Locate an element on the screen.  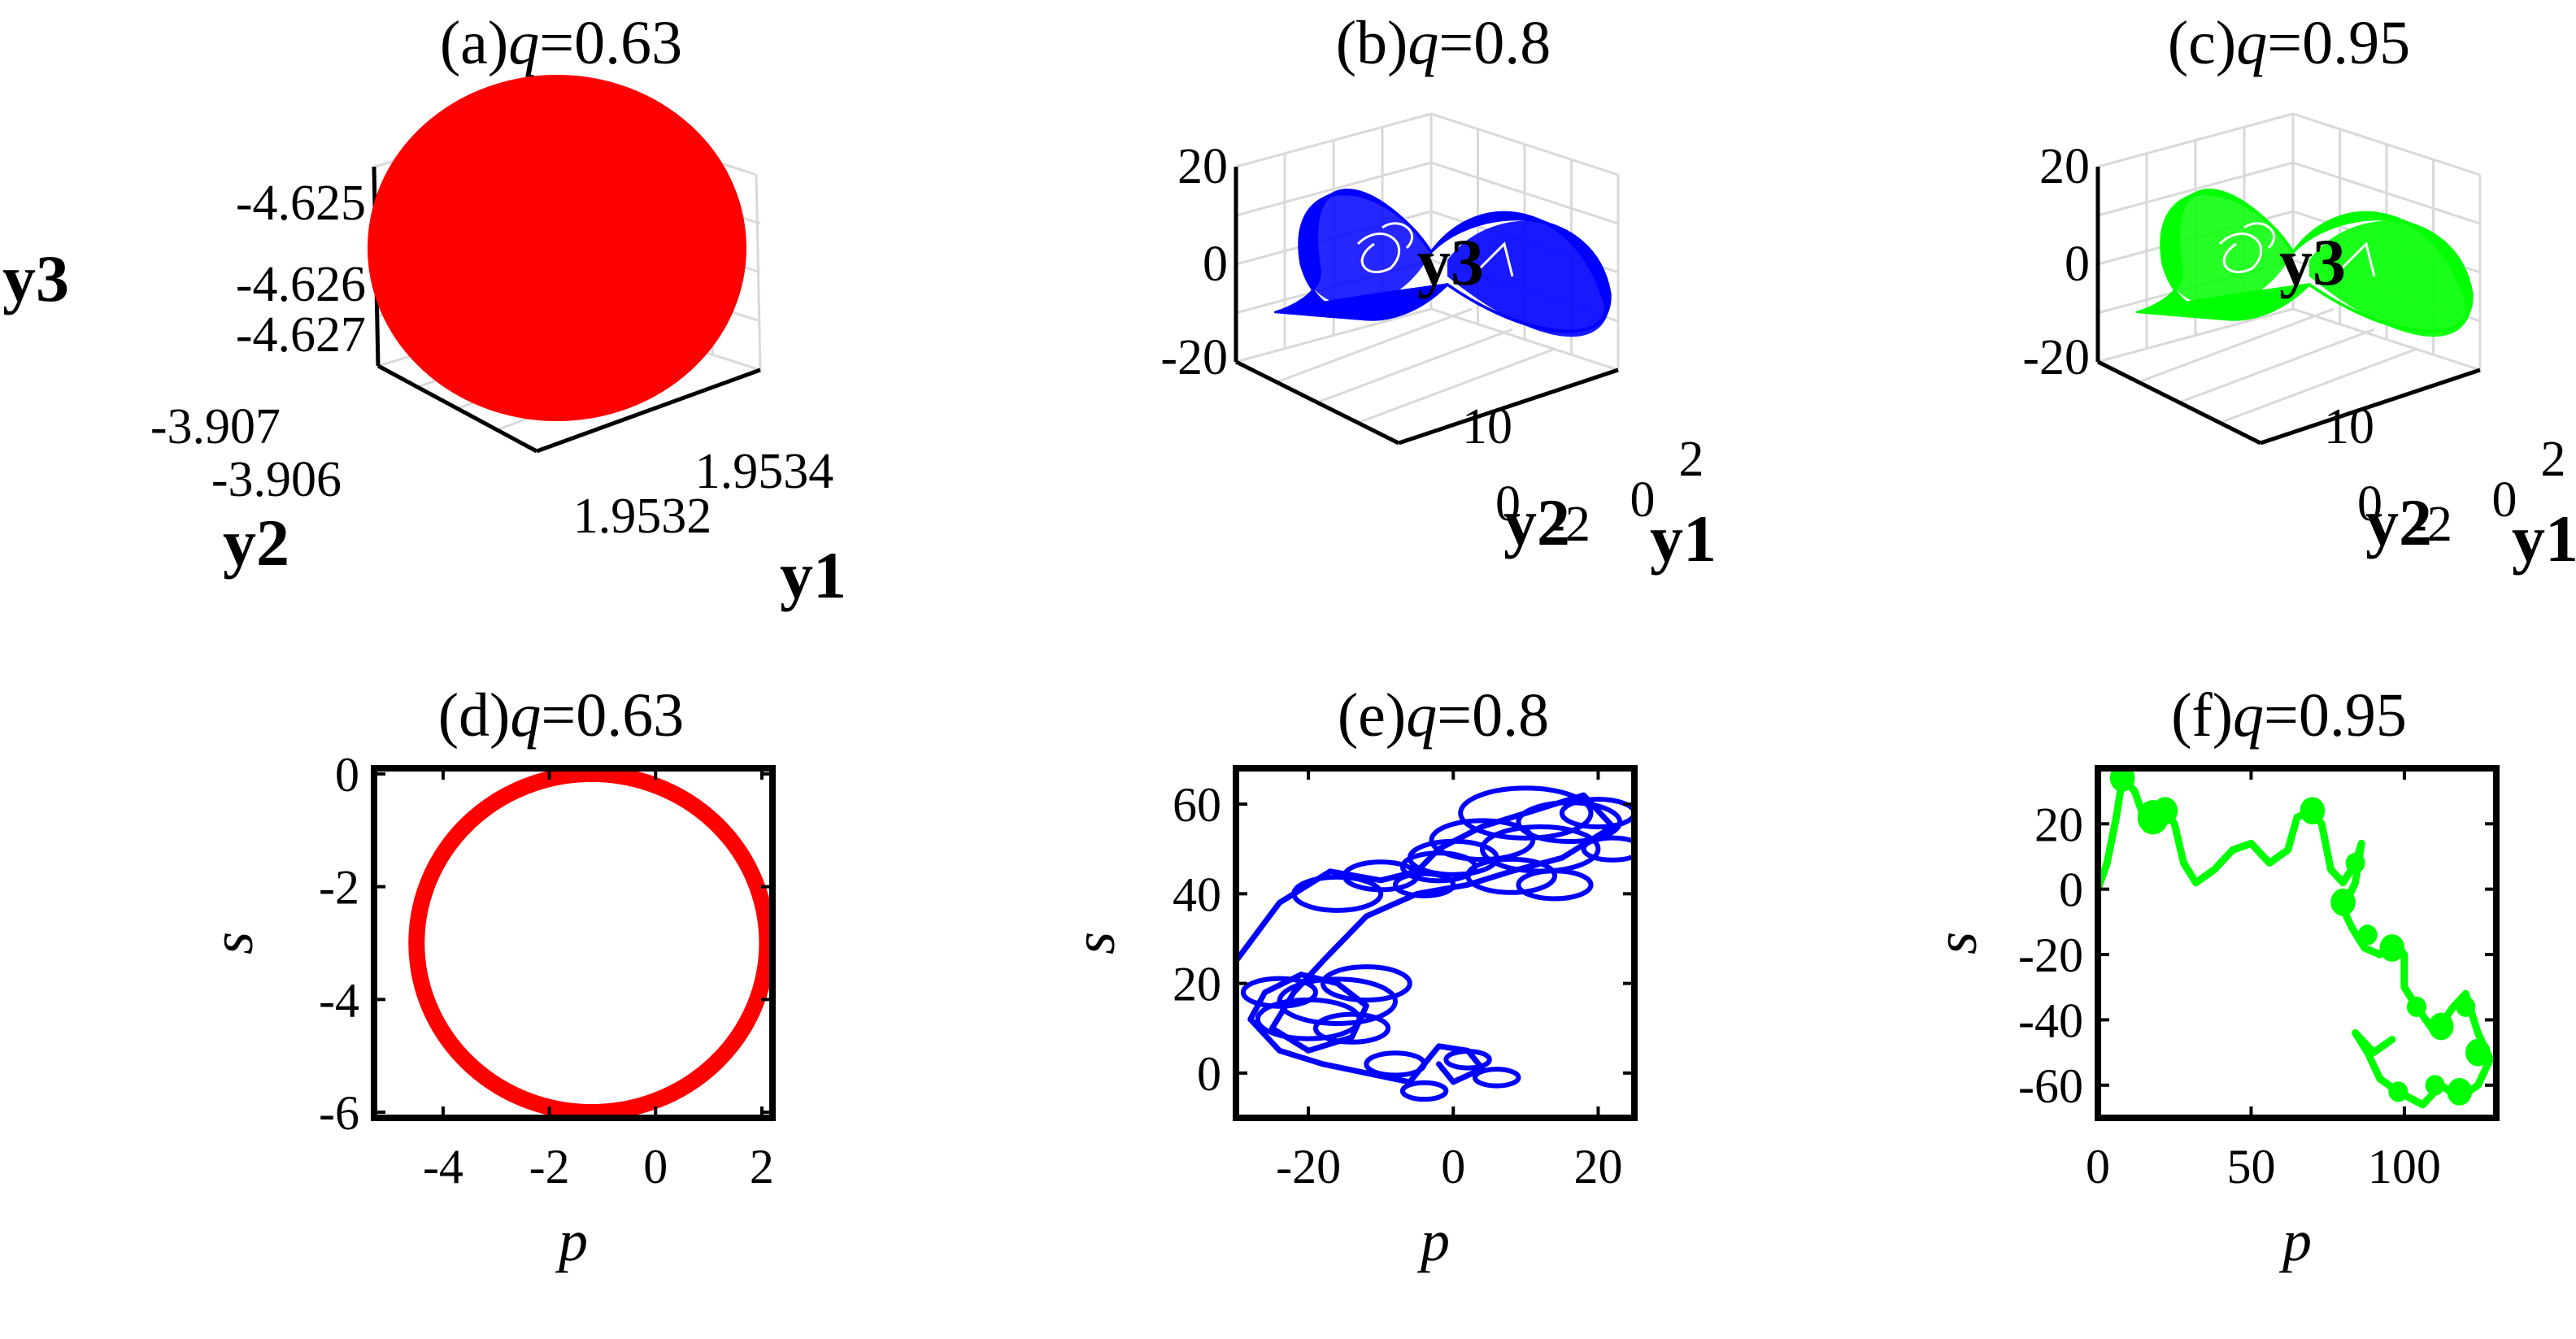
y-tick-label: 60 is located at coordinates (1197, 805).